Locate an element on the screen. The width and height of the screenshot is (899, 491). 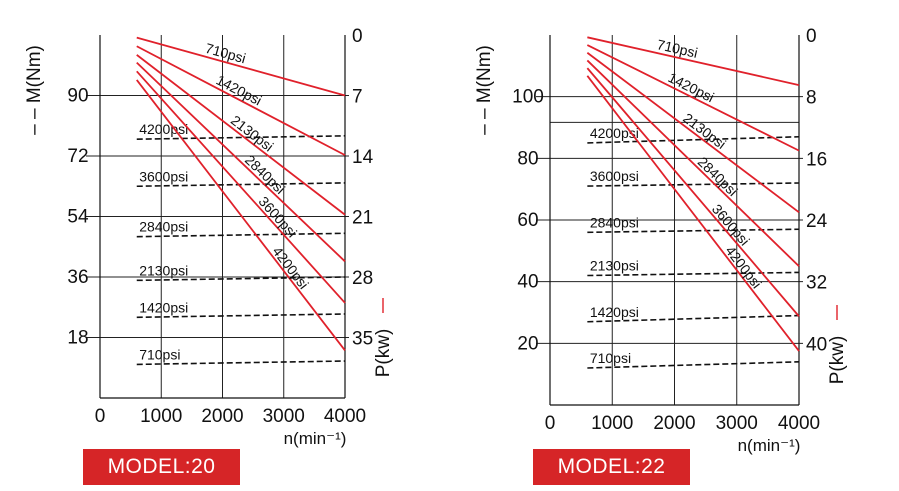
torque-tick-label: 80 is located at coordinates (527, 158).